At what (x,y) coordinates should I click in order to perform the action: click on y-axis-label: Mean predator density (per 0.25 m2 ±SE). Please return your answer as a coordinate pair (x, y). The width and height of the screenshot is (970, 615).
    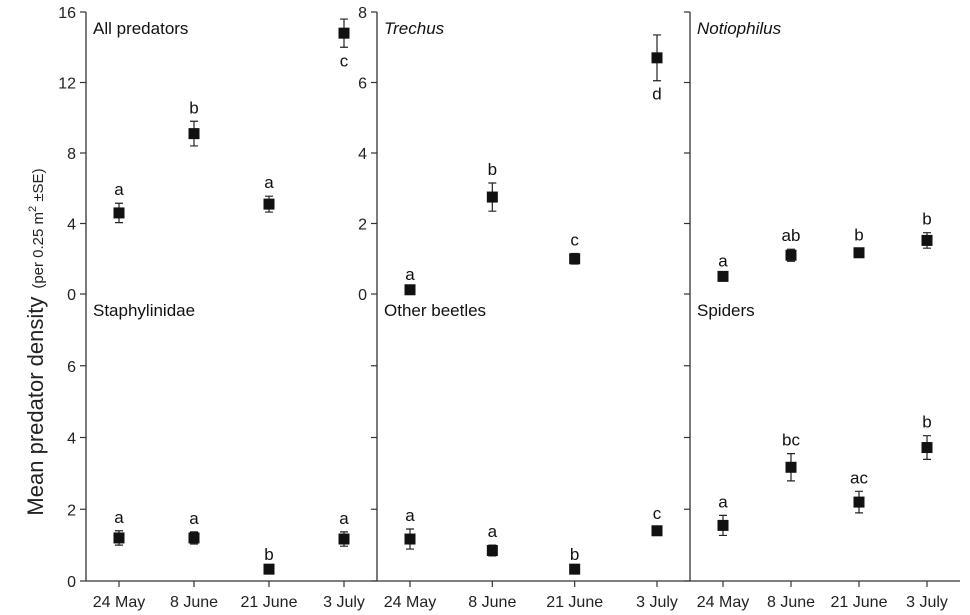
    Looking at the image, I should click on (35, 341).